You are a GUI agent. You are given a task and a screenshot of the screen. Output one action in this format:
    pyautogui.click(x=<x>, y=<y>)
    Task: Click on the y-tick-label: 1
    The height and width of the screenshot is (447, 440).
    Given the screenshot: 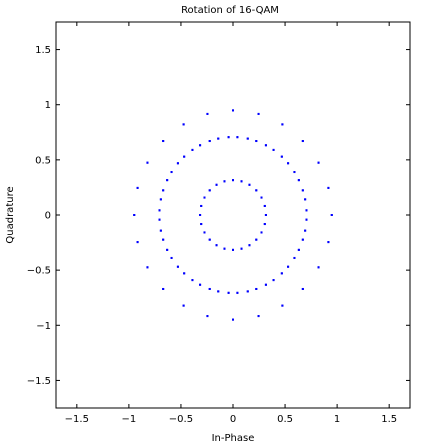 What is the action you would take?
    pyautogui.click(x=48, y=105)
    